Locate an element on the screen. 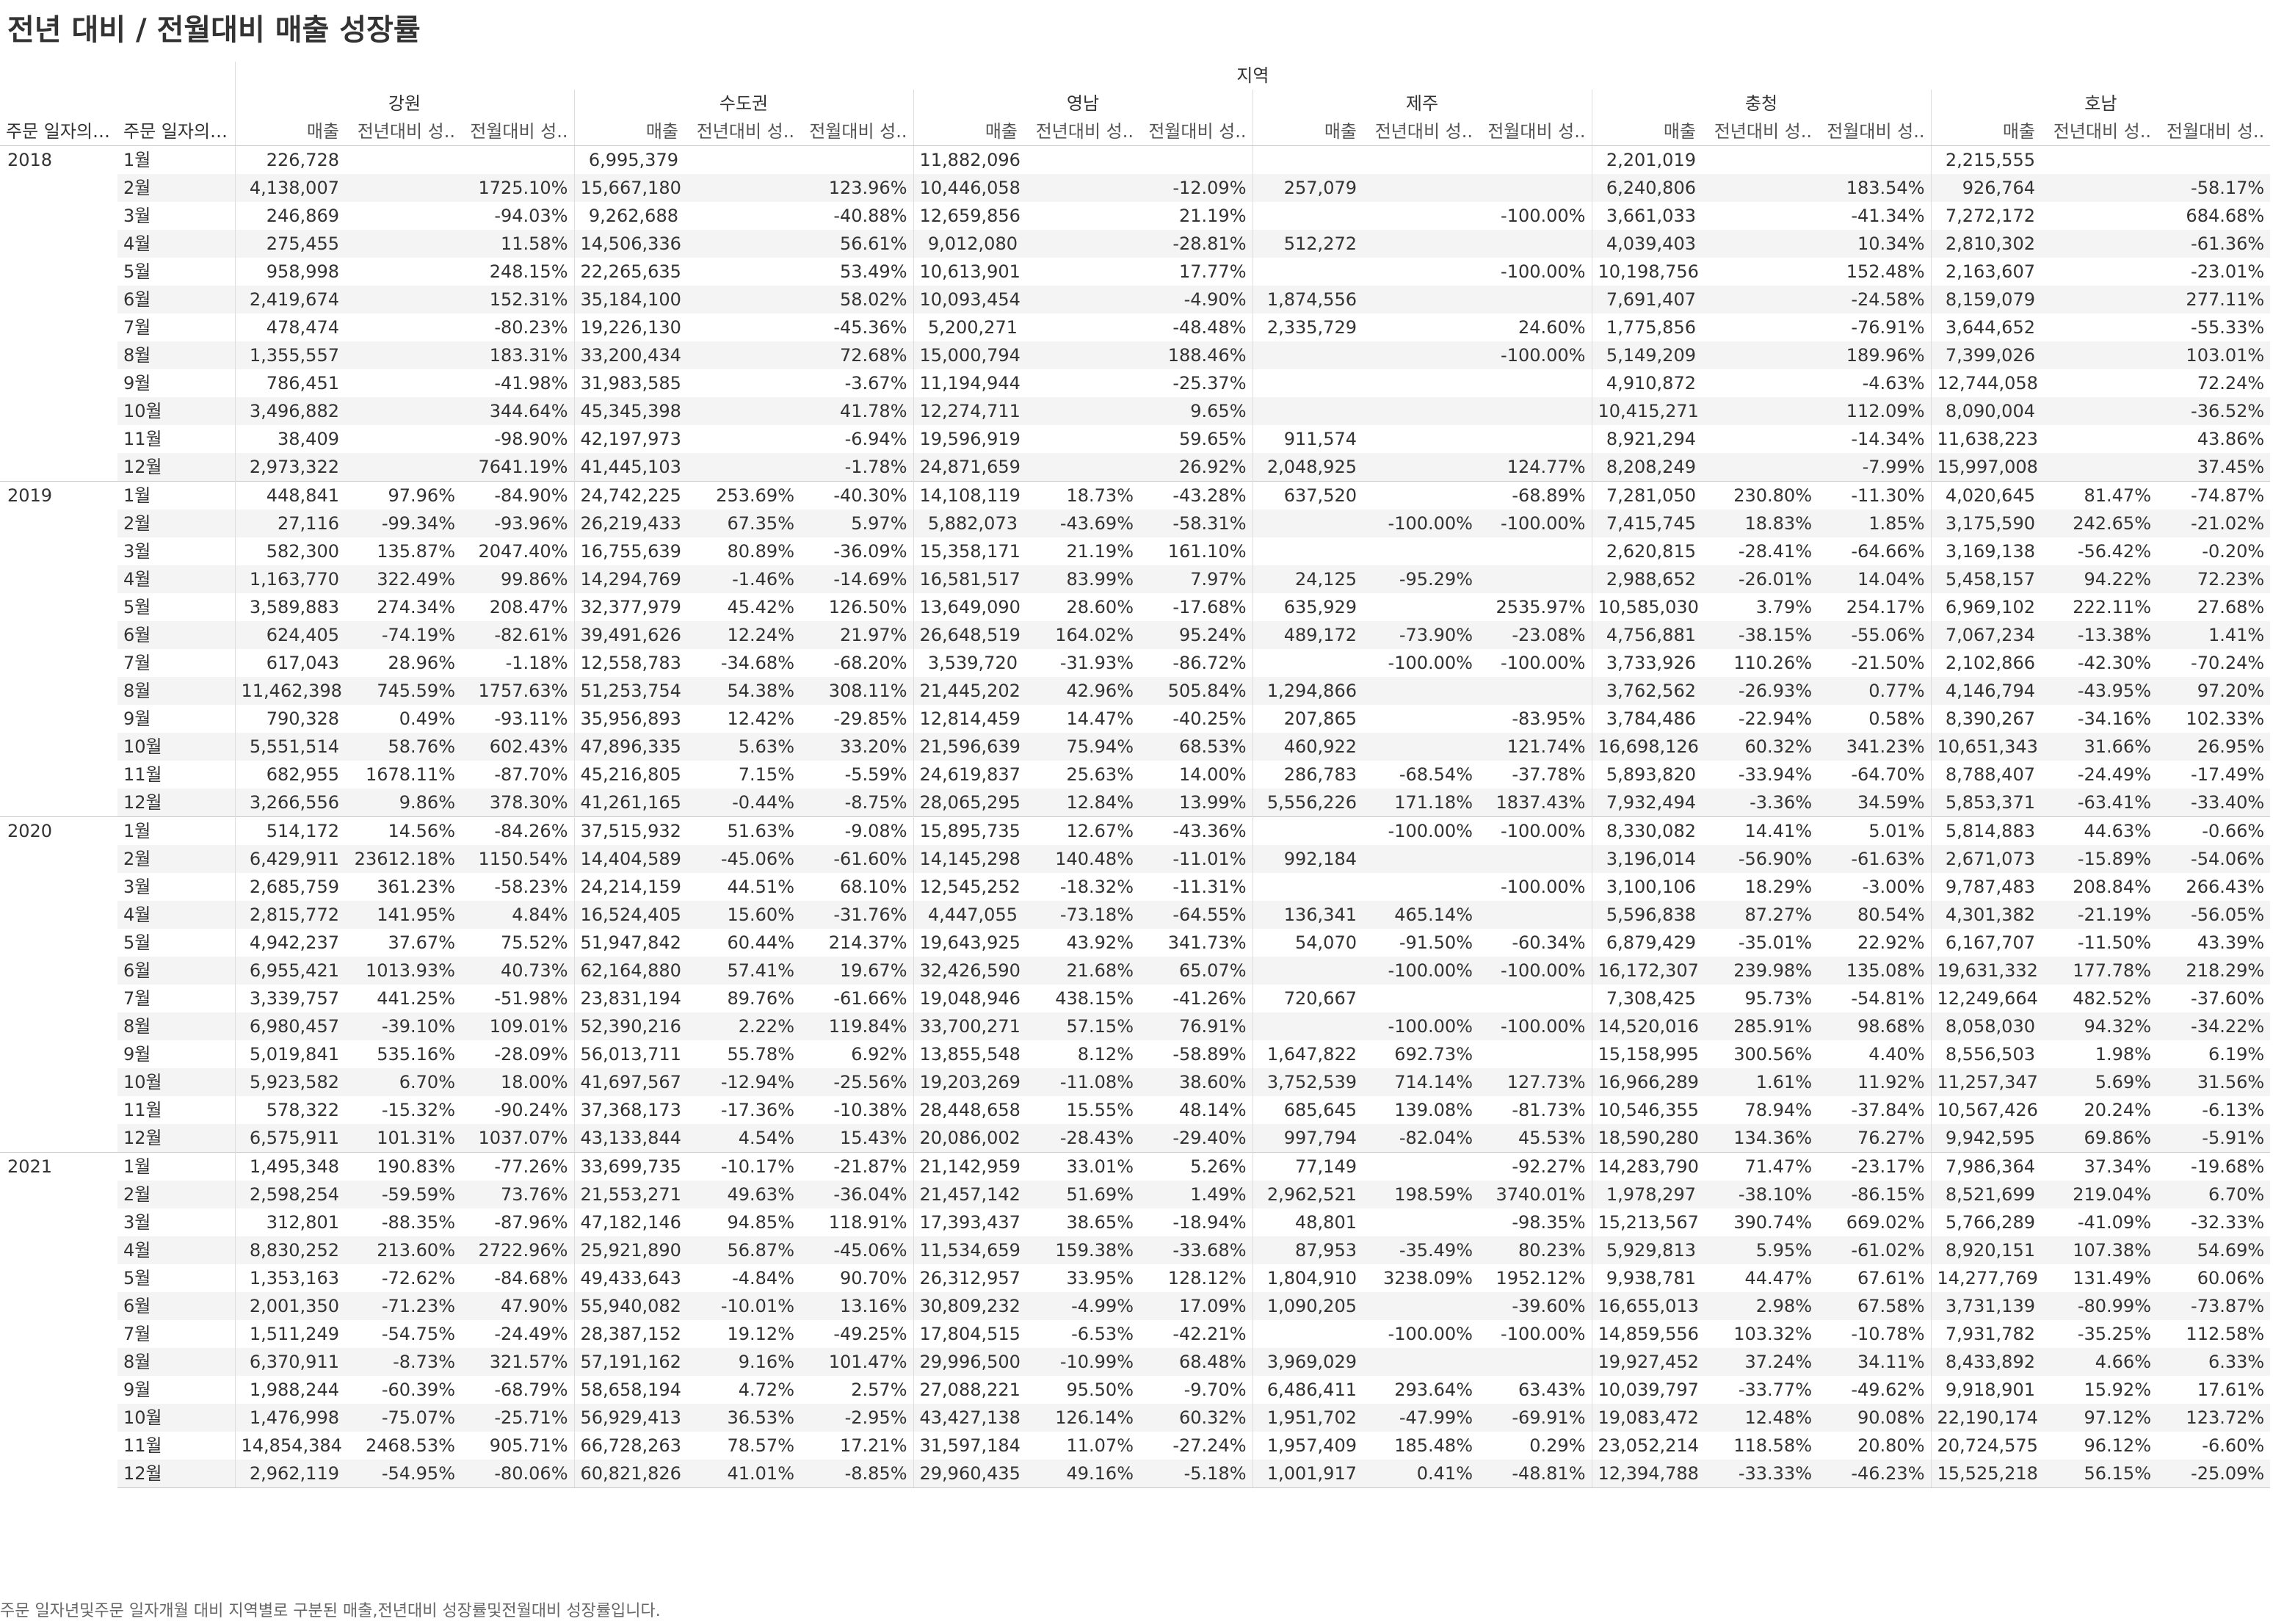 The image size is (2273, 1624). data-cell: -45.36% is located at coordinates (870, 327).